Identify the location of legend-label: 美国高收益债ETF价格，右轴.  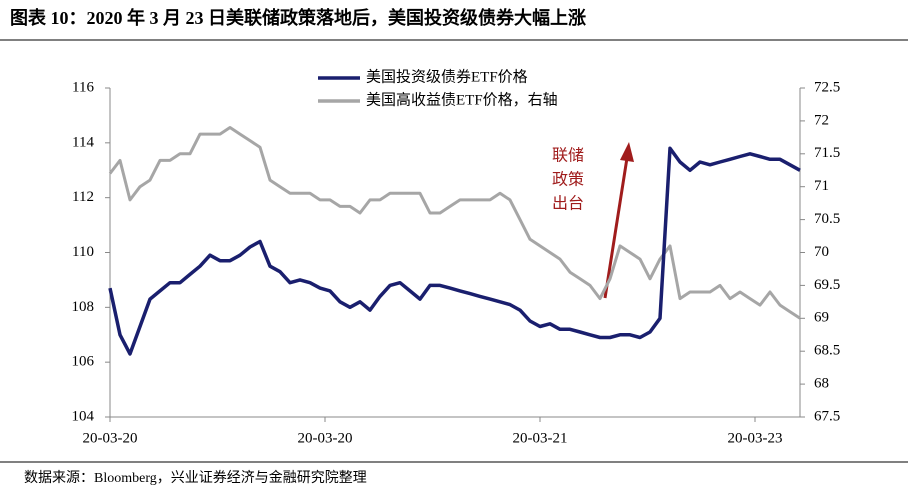
(462, 99).